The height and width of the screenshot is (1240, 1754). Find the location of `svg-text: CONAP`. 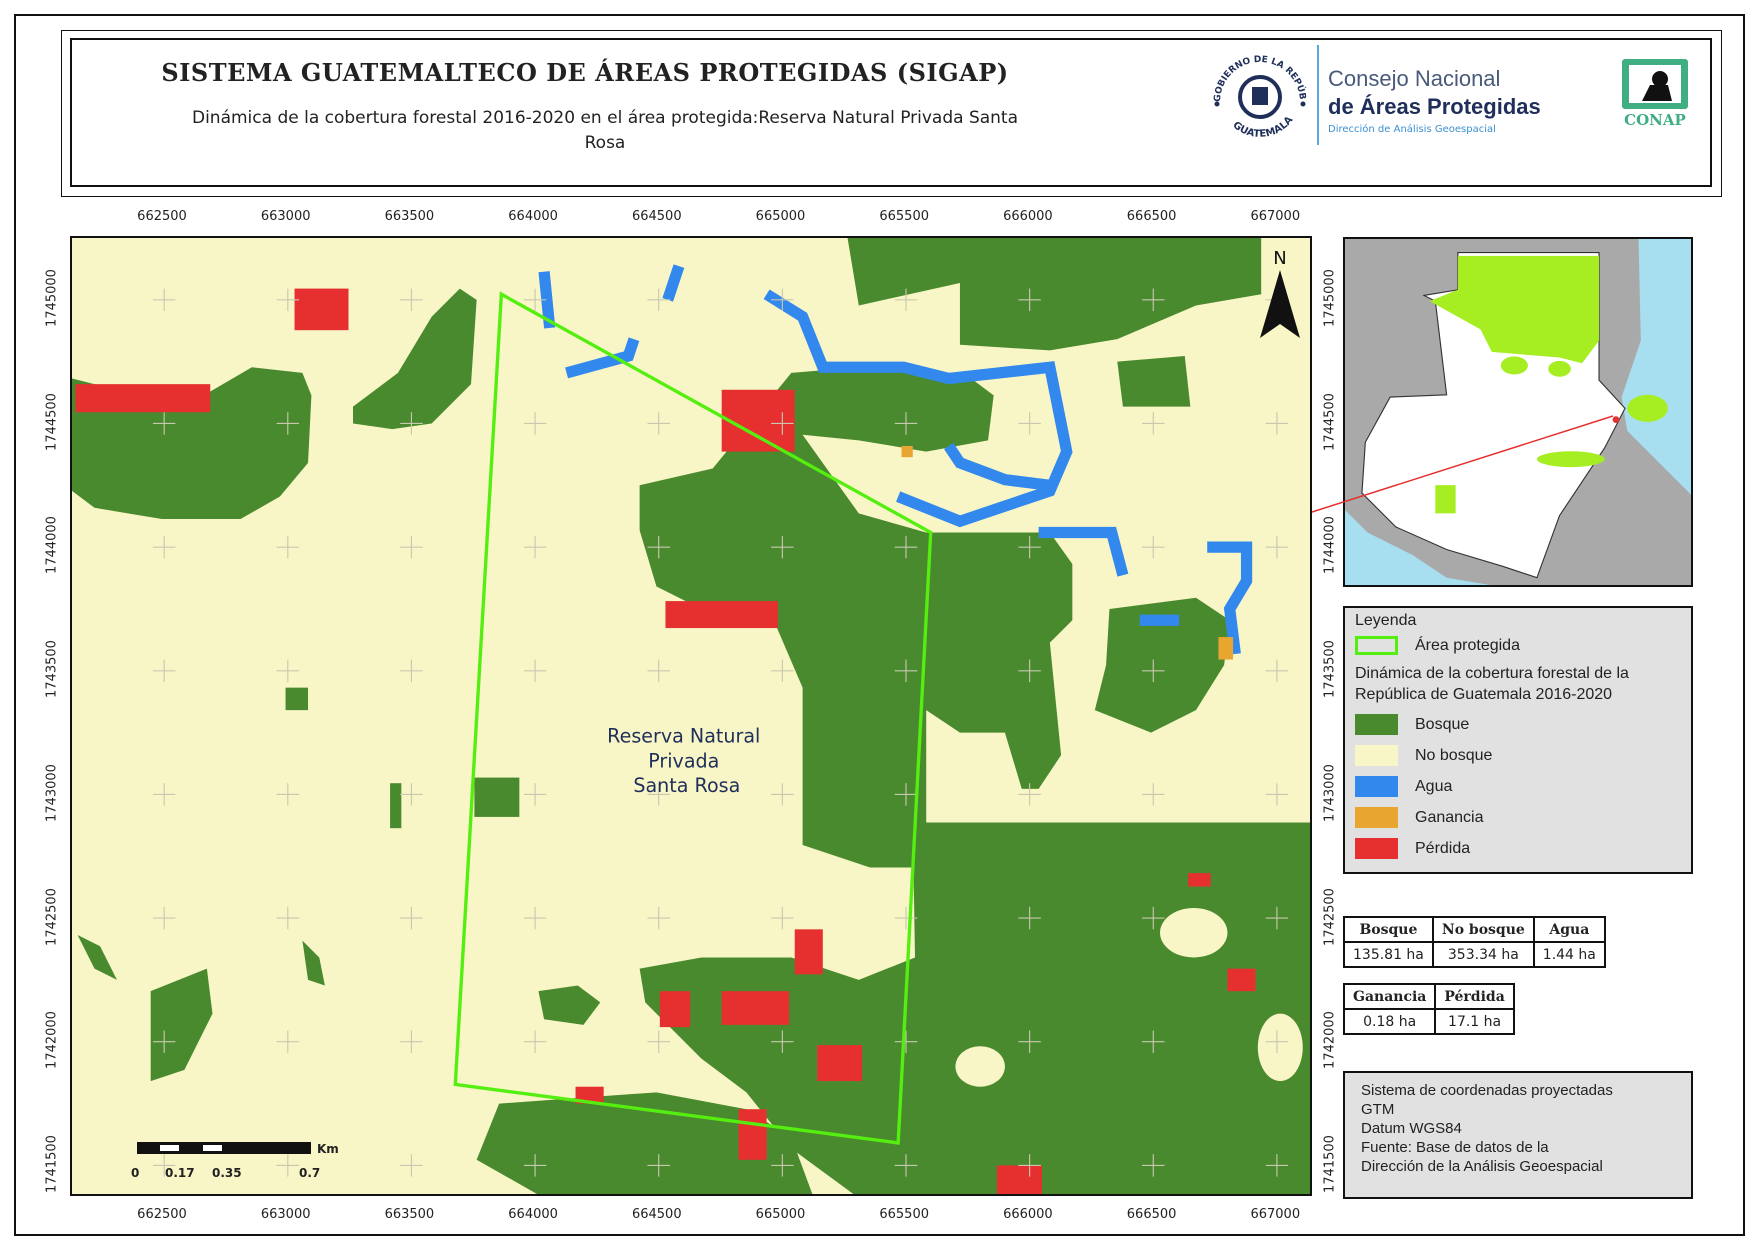

svg-text: CONAP is located at coordinates (1655, 120).